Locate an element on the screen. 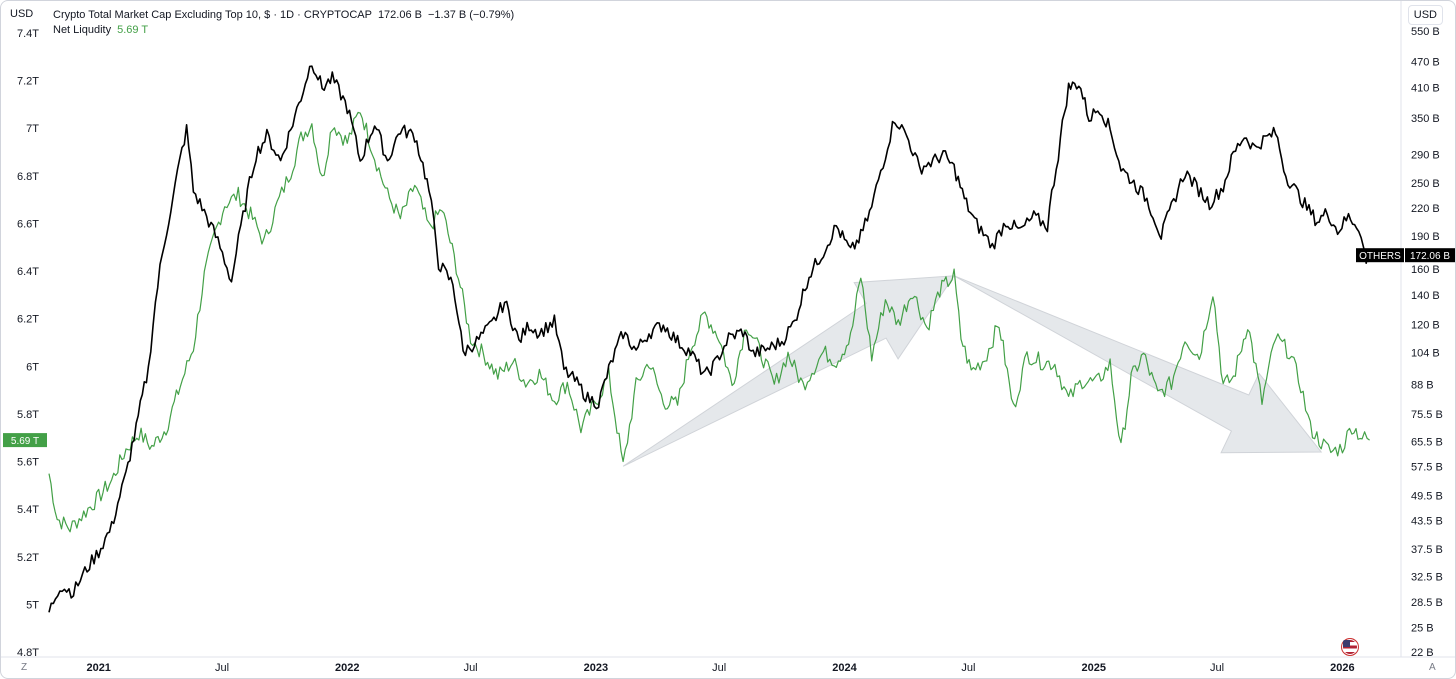  others-value-text: 172.06 B is located at coordinates (1430, 256).